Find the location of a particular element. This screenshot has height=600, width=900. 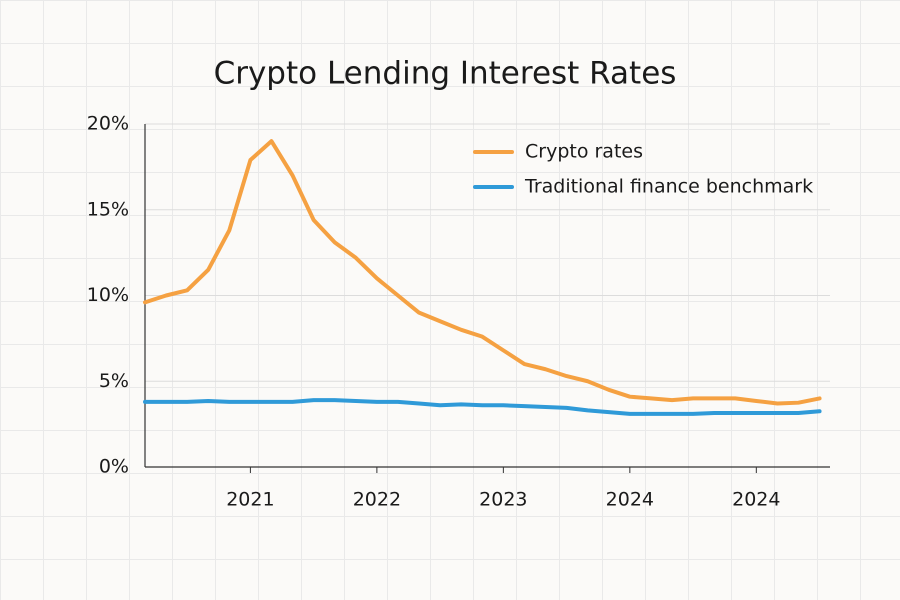

series-line is located at coordinates (482, 407).